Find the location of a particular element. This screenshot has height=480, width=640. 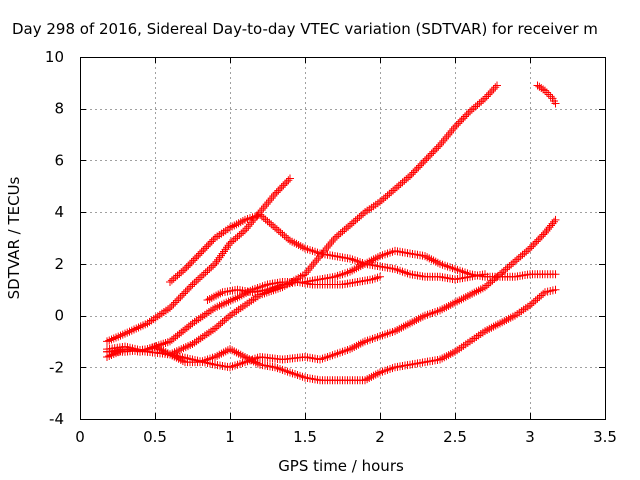

x-tick-label: 2 is located at coordinates (380, 437).